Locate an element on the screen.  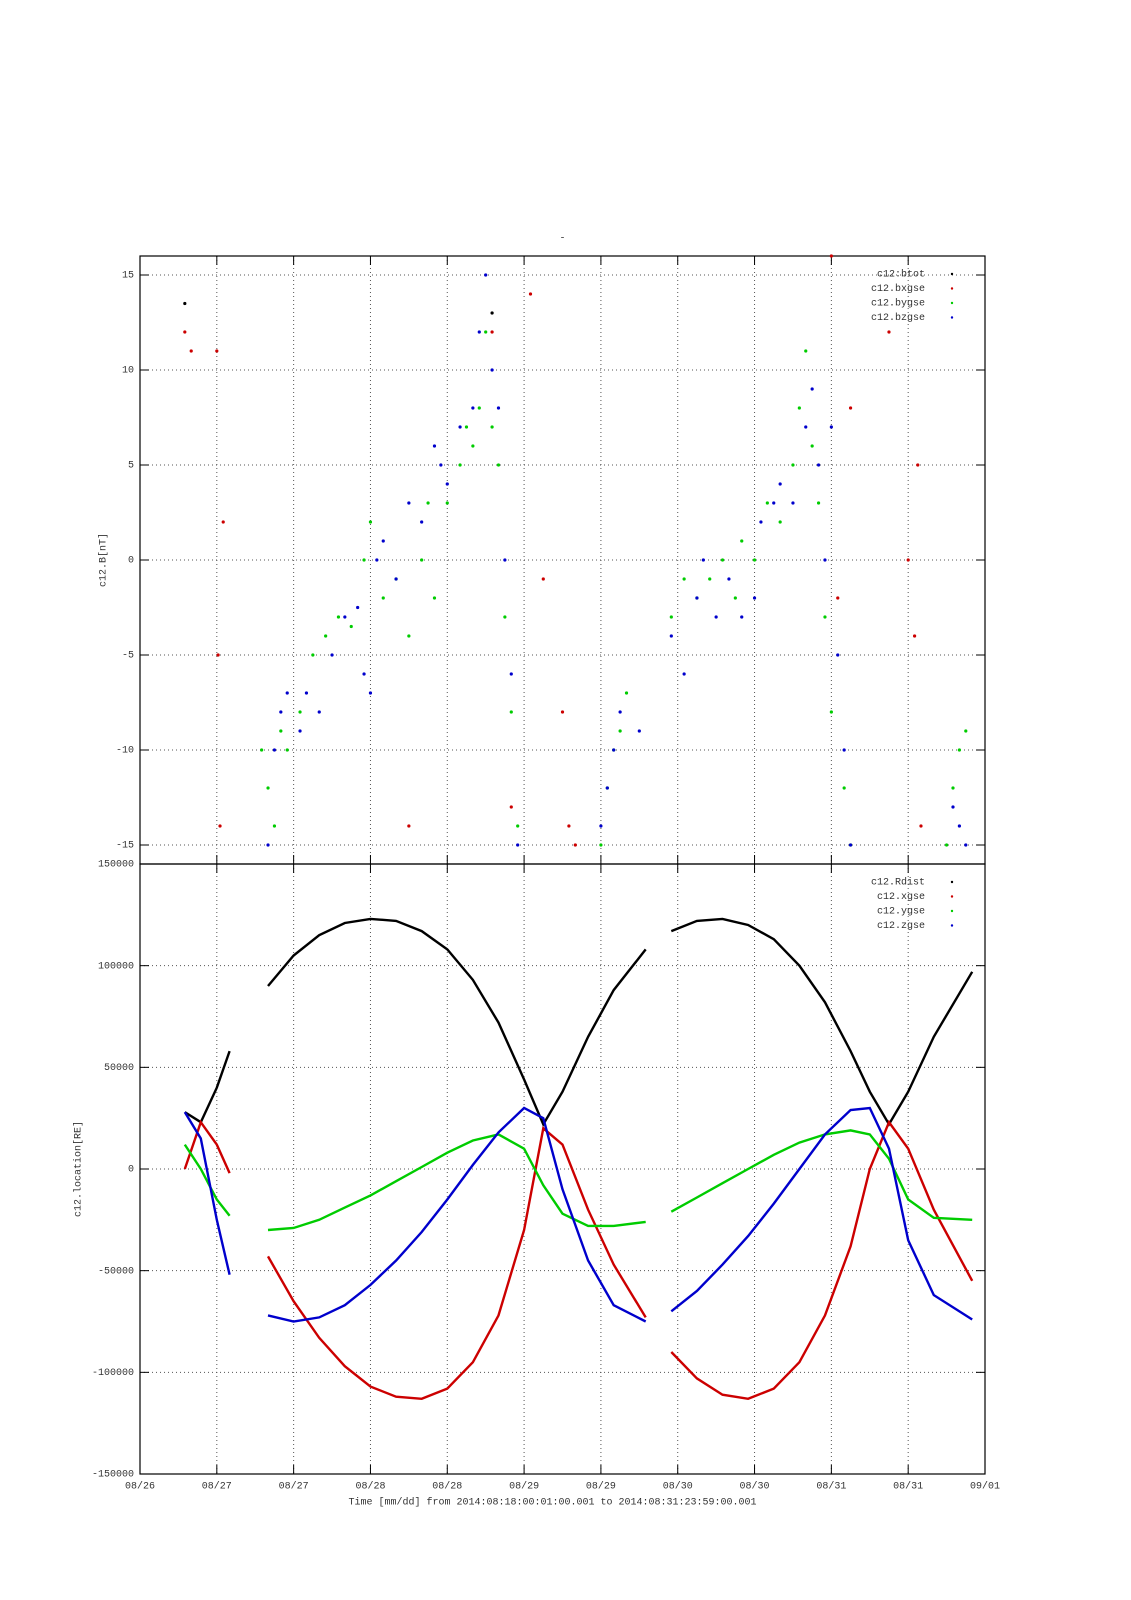
y-tick-label: 150000 is located at coordinates (116, 865).